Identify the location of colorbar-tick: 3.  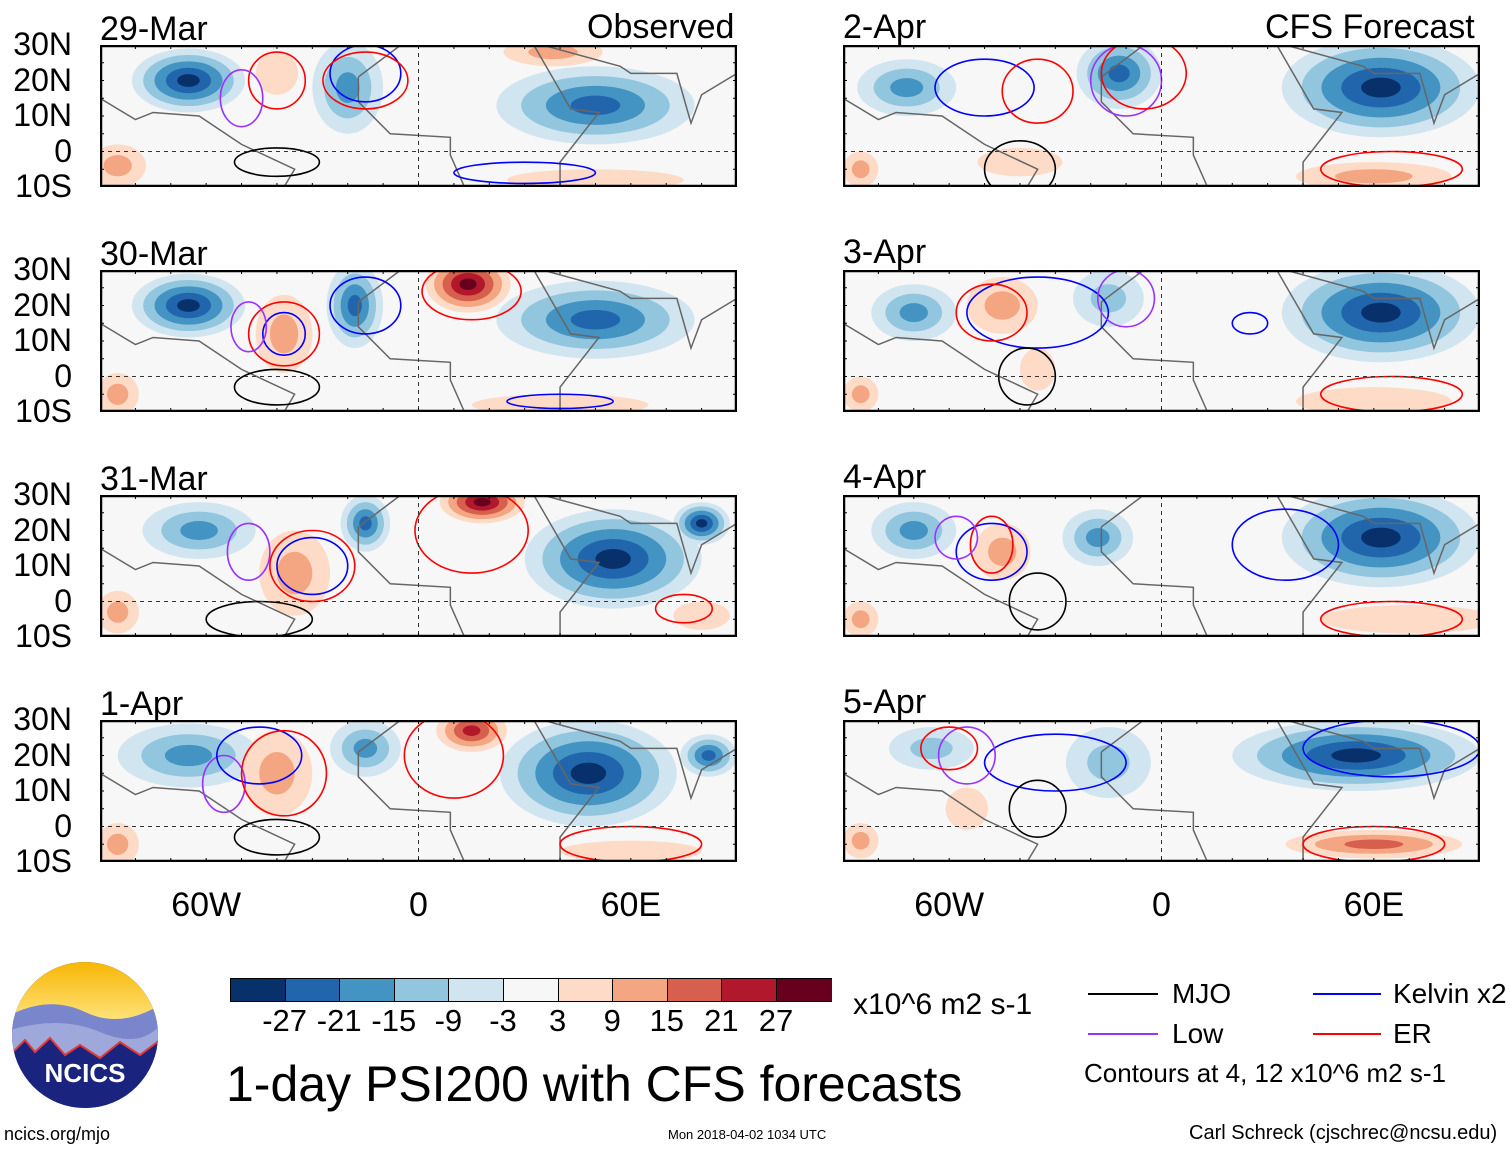
(557, 1020).